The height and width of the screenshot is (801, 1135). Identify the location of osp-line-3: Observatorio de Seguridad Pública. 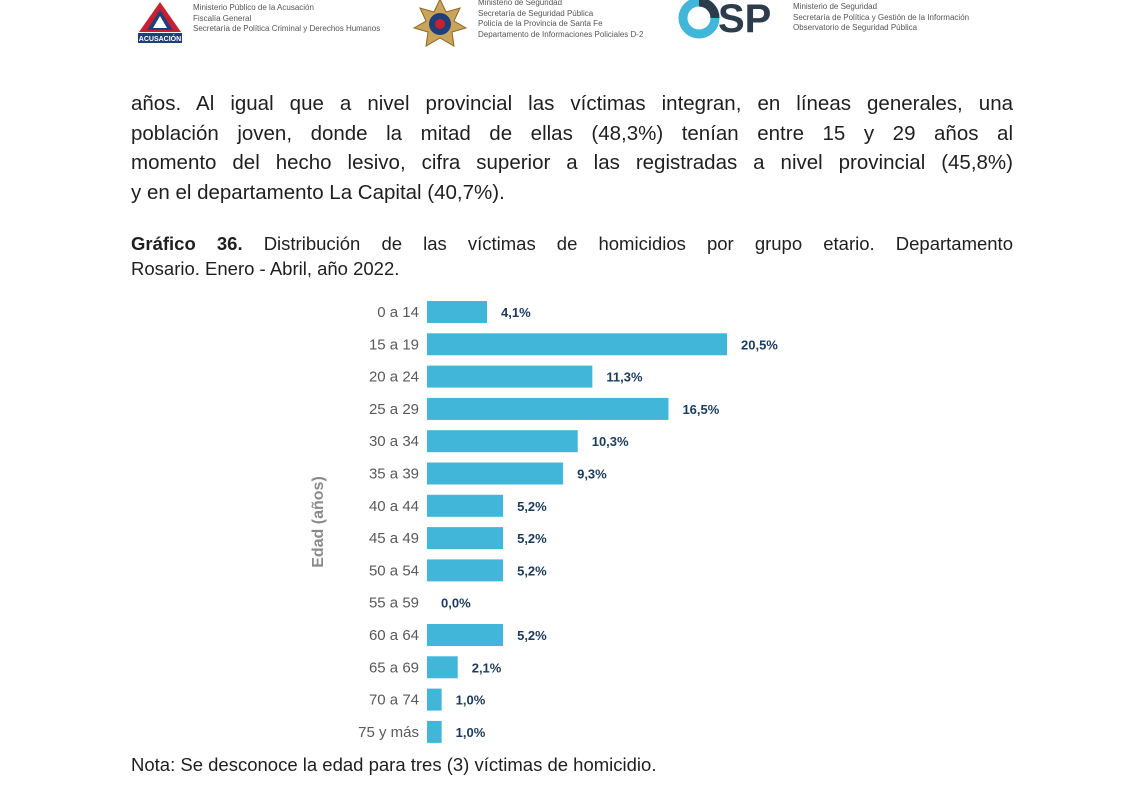
(855, 27).